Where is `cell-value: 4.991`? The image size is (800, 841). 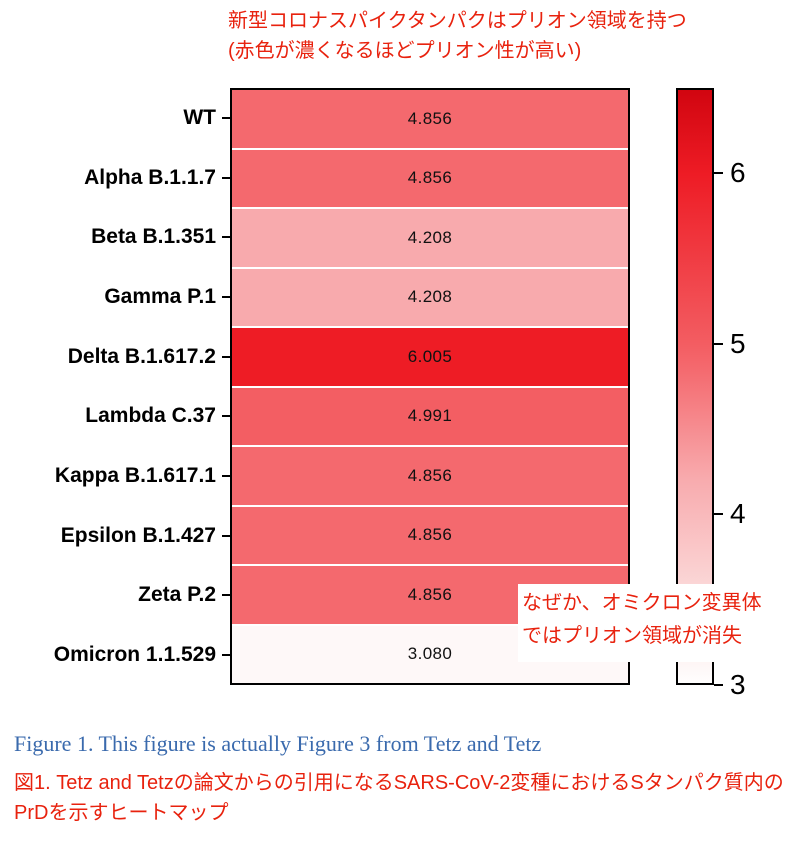
cell-value: 4.991 is located at coordinates (430, 416).